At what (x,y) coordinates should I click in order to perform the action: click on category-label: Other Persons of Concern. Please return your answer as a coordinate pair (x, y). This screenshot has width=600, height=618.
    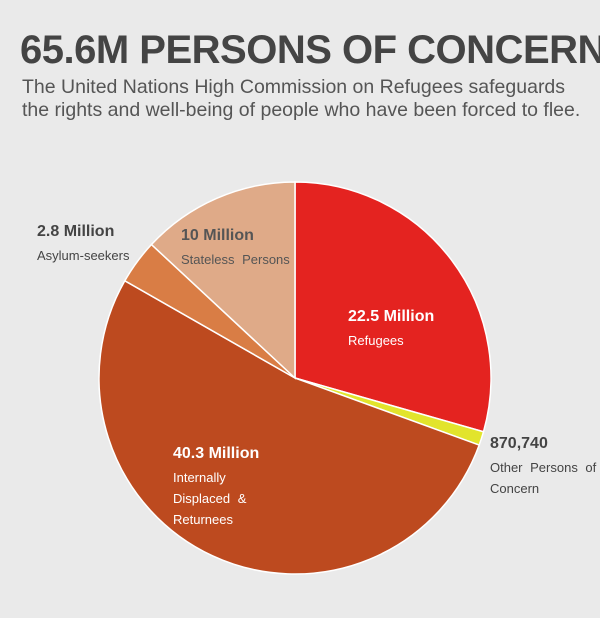
    Looking at the image, I should click on (543, 478).